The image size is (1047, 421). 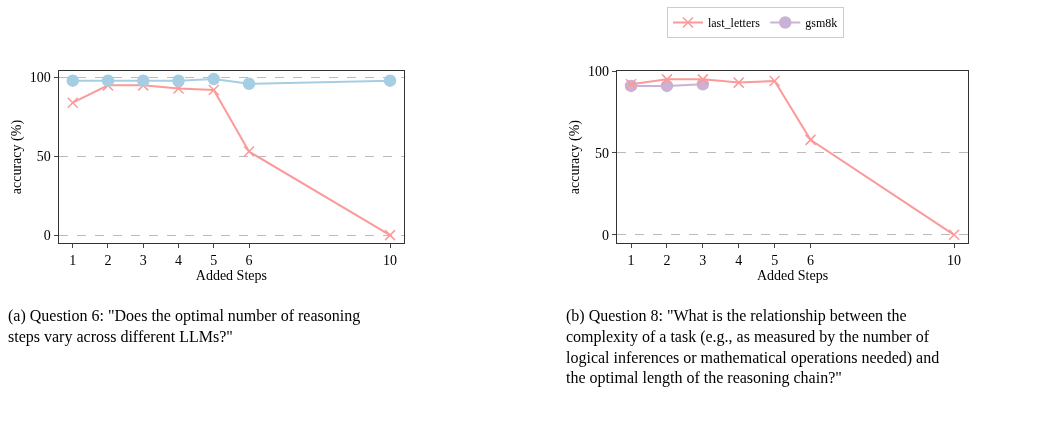 What do you see at coordinates (184, 326) in the screenshot?
I see `text: (a) Question 6: "Does the optimal number of reasoning steps vary across different LLMs?"` at bounding box center [184, 326].